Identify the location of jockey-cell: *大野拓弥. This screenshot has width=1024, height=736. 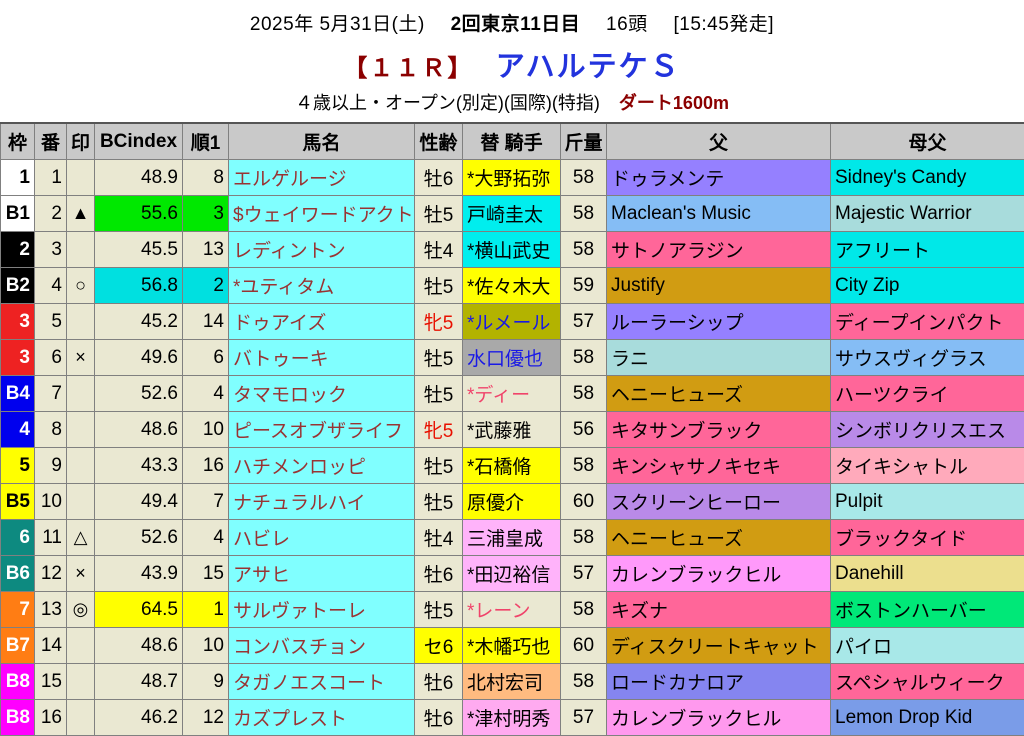
(512, 178).